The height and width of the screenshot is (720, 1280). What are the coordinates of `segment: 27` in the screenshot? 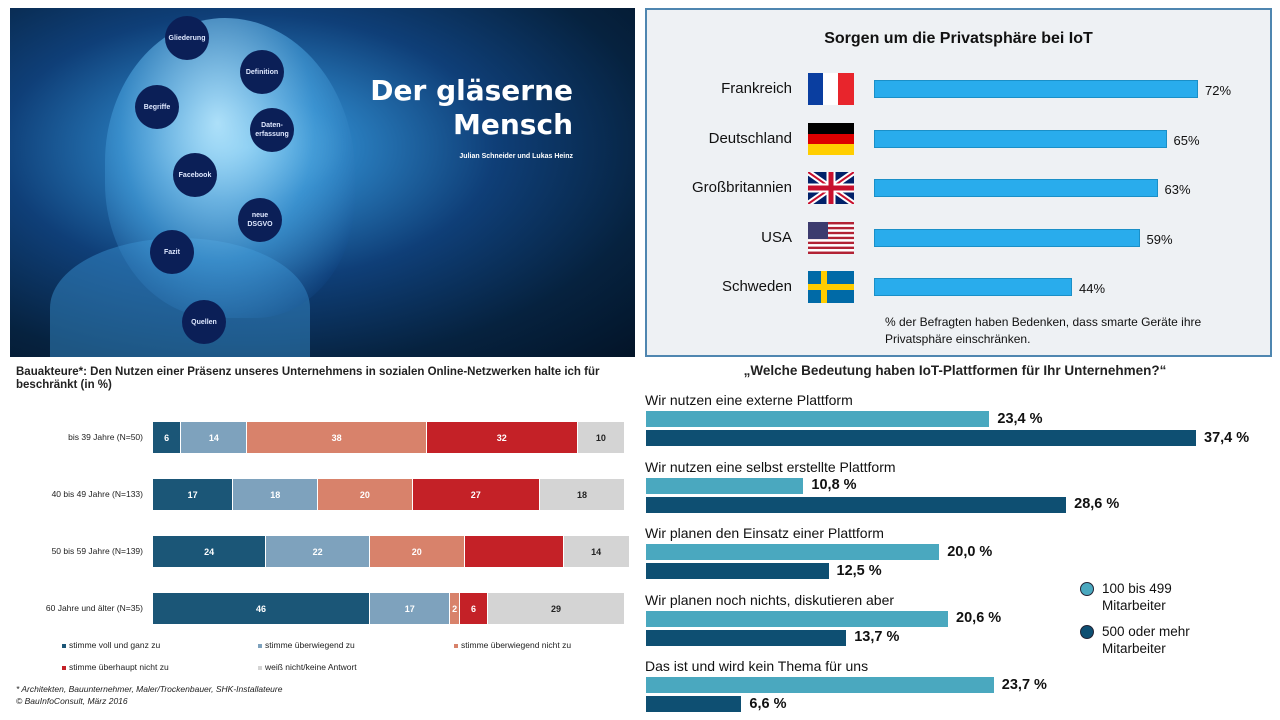 It's located at (476, 494).